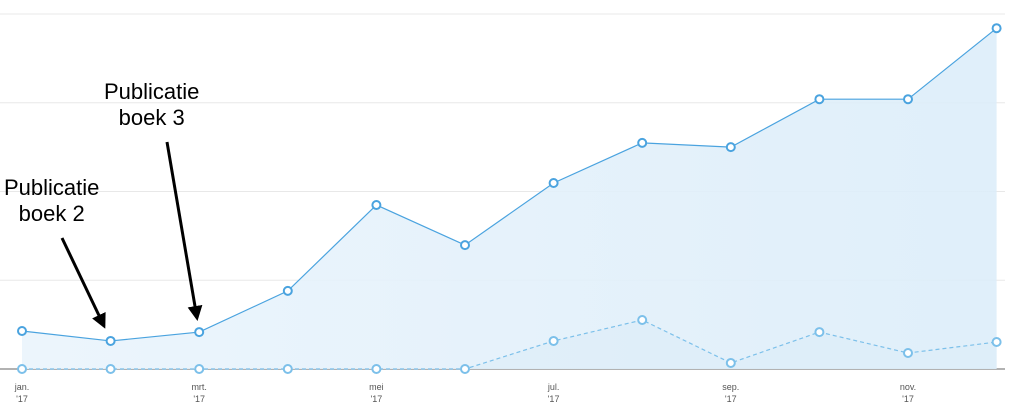 This screenshot has width=1011, height=413. I want to click on x-tick-label: nov. '17, so click(908, 393).